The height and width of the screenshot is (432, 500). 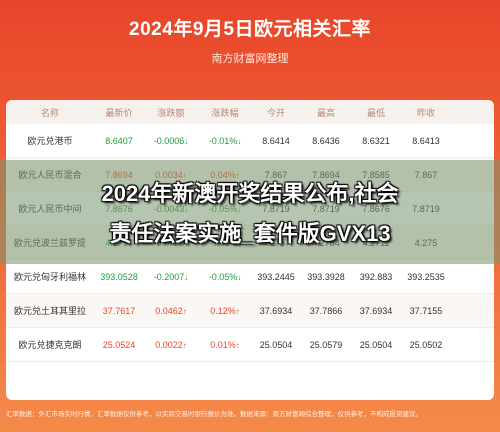 I want to click on cell-high-text: 8.6436, so click(x=326, y=140).